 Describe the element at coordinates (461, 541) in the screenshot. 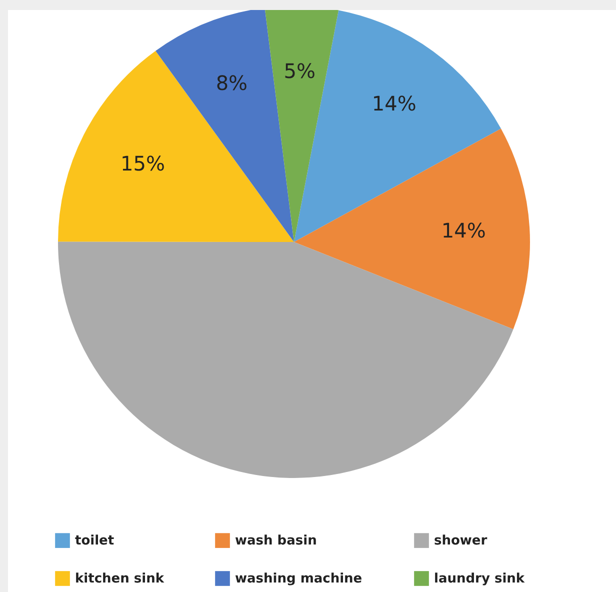

I see `legend-label: shower` at that location.